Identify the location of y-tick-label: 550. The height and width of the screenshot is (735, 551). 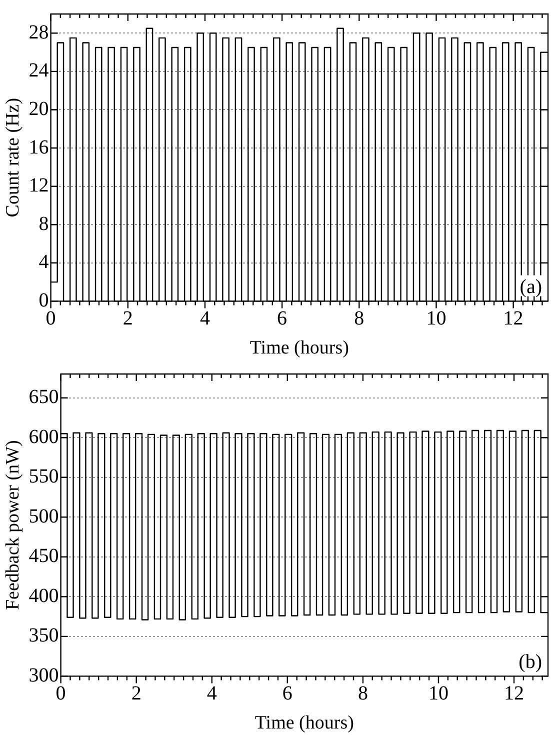
(43, 477).